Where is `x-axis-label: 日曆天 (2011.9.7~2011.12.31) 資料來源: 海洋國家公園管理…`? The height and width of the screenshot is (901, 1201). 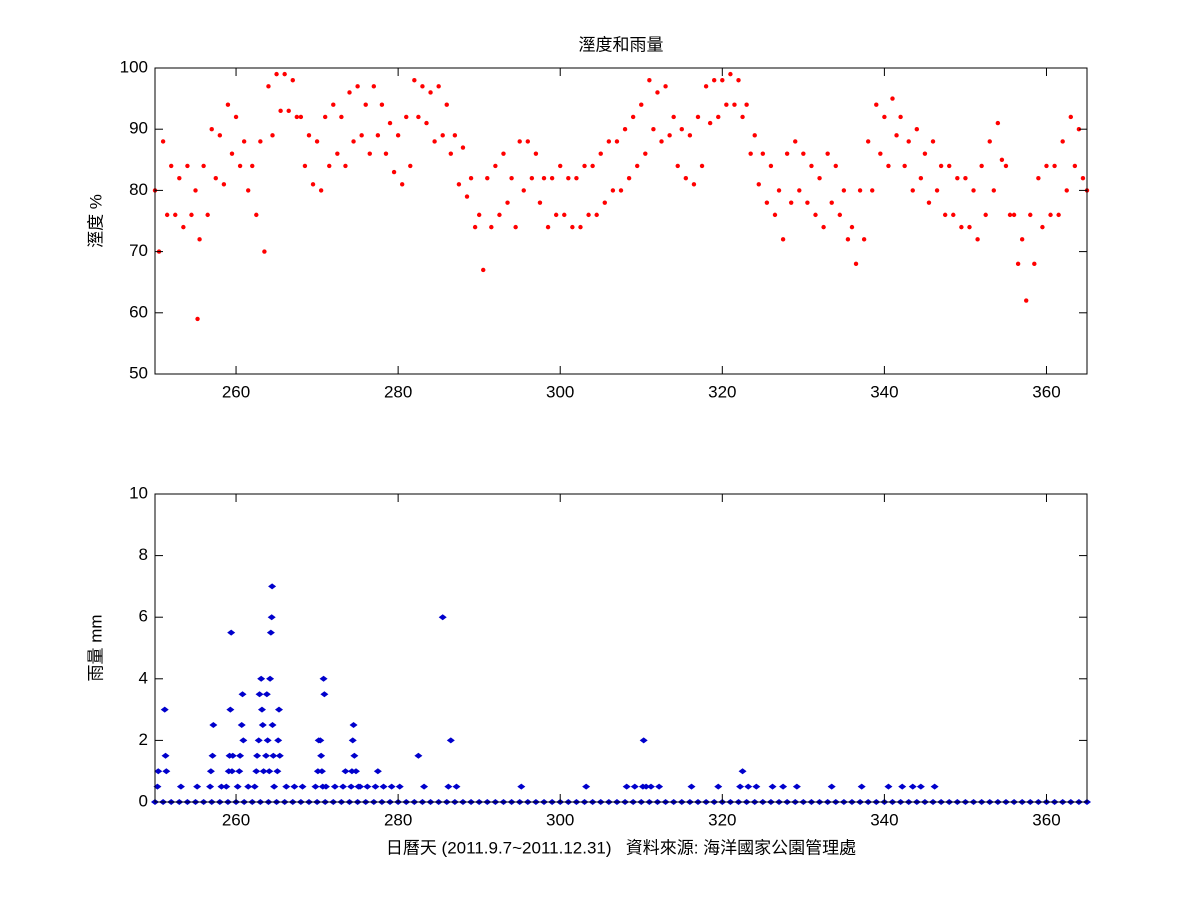 x-axis-label: 日曆天 (2011.9.7~2011.12.31) 資料來源: 海洋國家公園管理… is located at coordinates (621, 847).